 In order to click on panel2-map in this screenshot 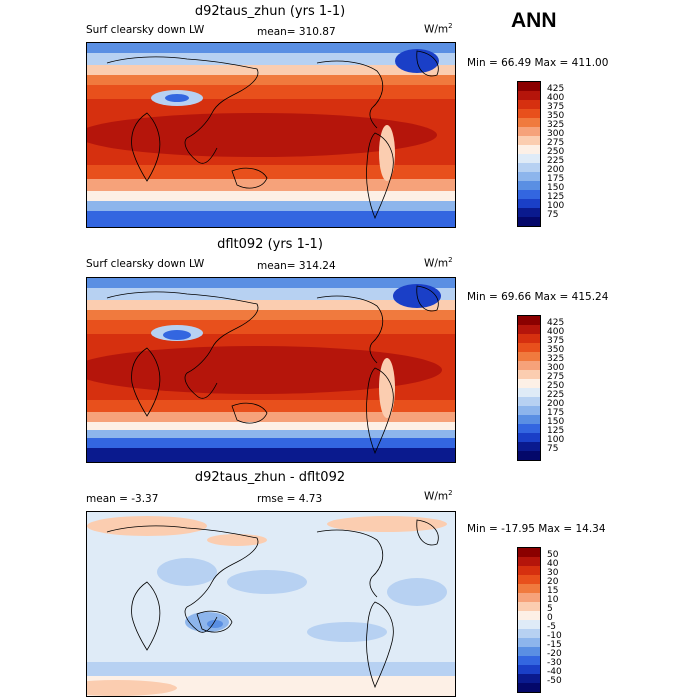, I will do `click(271, 370)`.